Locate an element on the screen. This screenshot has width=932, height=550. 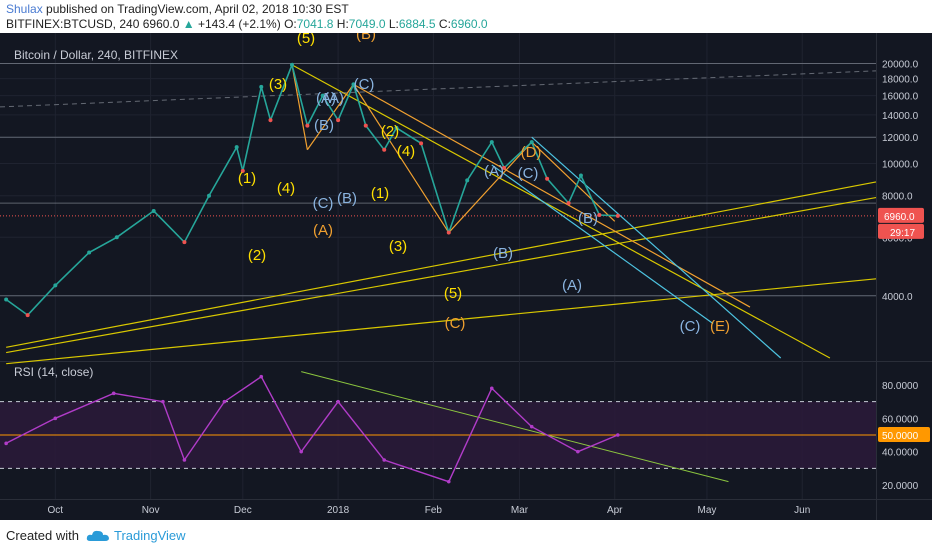
low-label: L: is located at coordinates (393, 24).